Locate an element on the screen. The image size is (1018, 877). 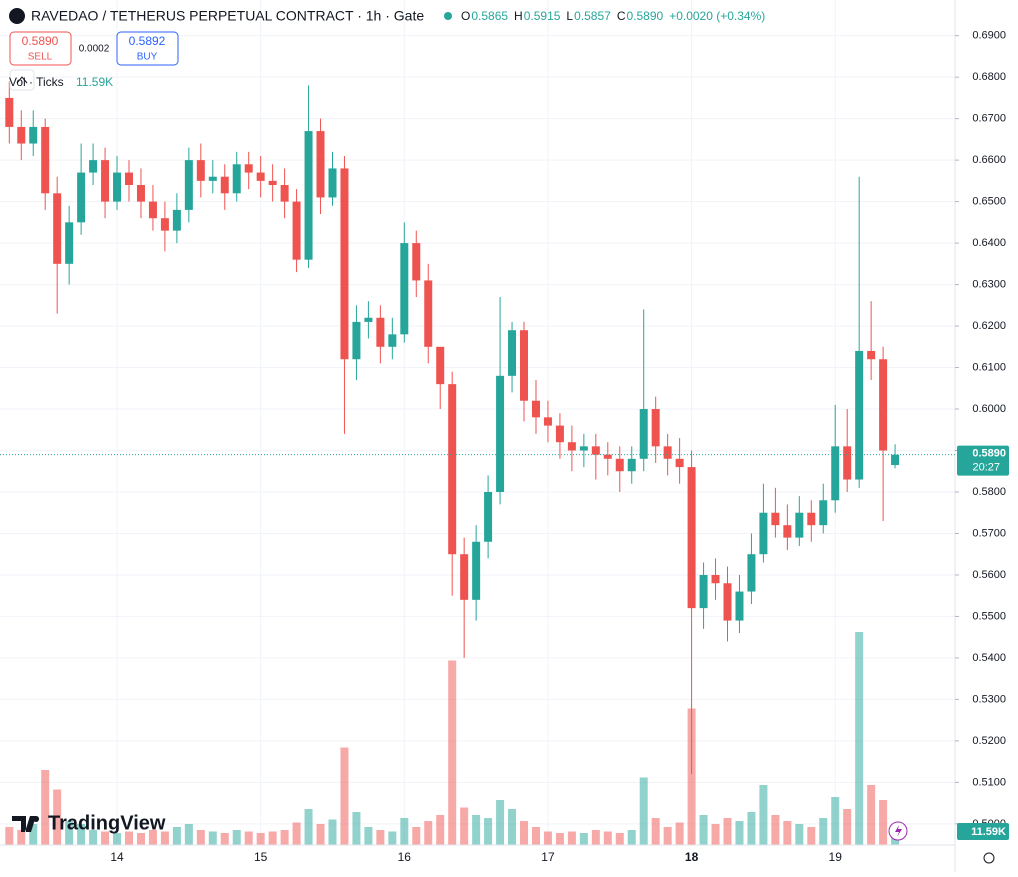
y-tick-label: 0.5300 is located at coordinates (989, 699).